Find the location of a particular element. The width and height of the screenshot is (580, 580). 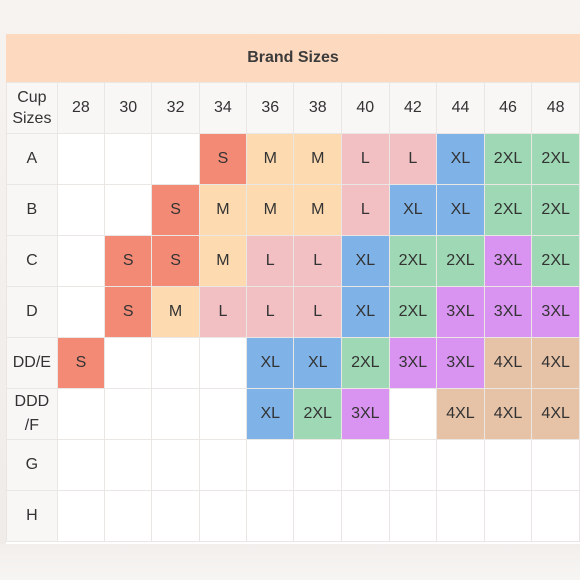

band-size-42: 42 is located at coordinates (413, 108).